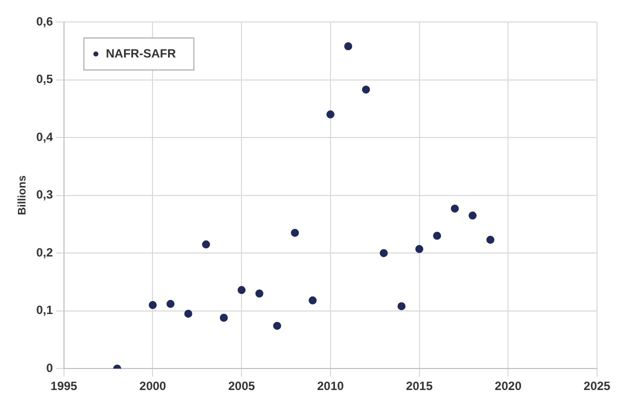 The height and width of the screenshot is (409, 623). Describe the element at coordinates (419, 386) in the screenshot. I see `x-tick-label: 2015` at that location.